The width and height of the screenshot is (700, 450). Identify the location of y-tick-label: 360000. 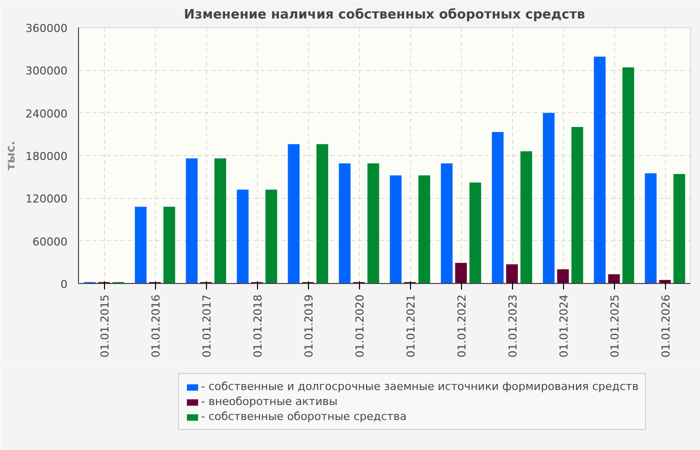
(47, 28).